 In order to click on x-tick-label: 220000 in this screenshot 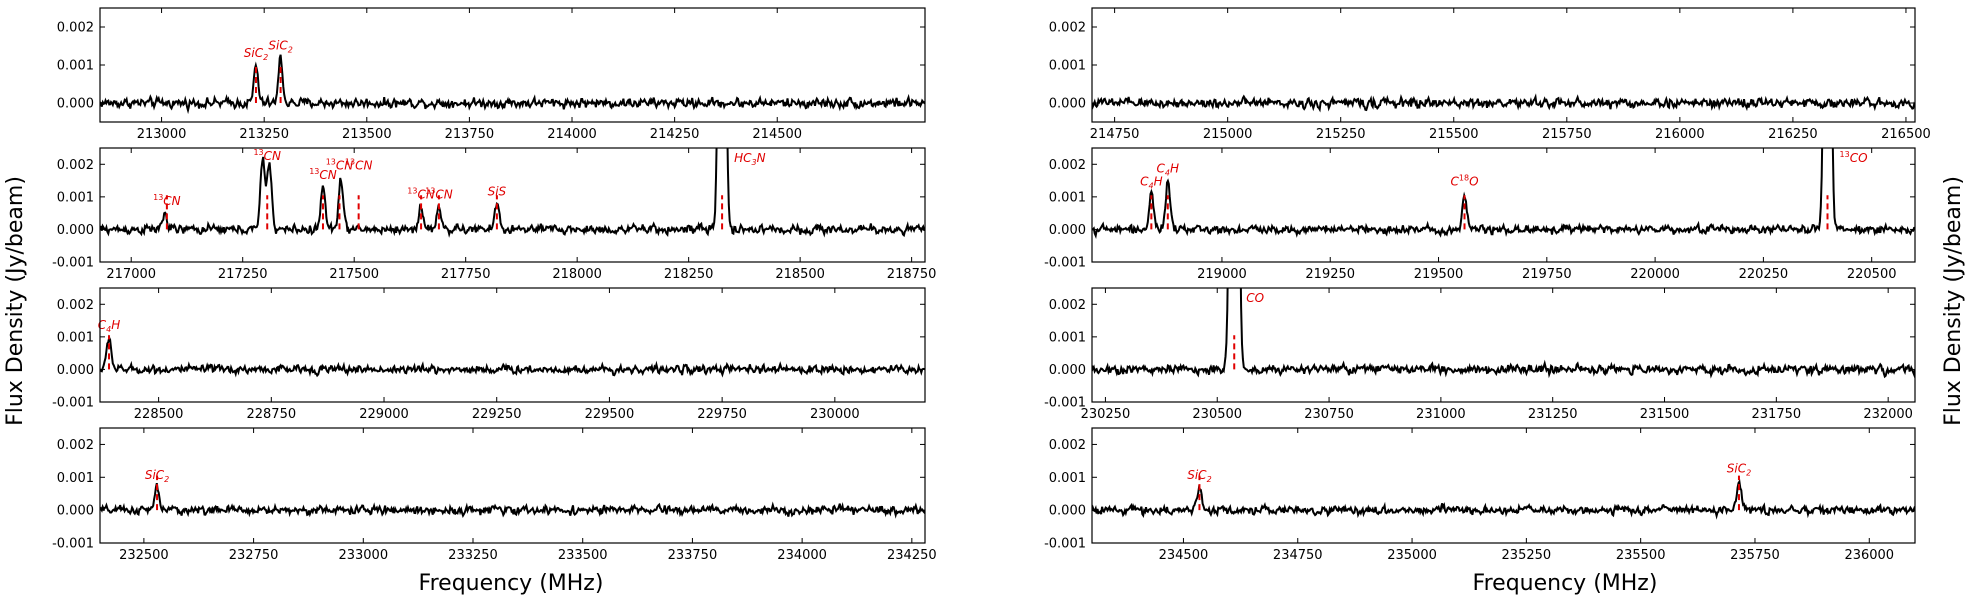, I will do `click(1655, 274)`.